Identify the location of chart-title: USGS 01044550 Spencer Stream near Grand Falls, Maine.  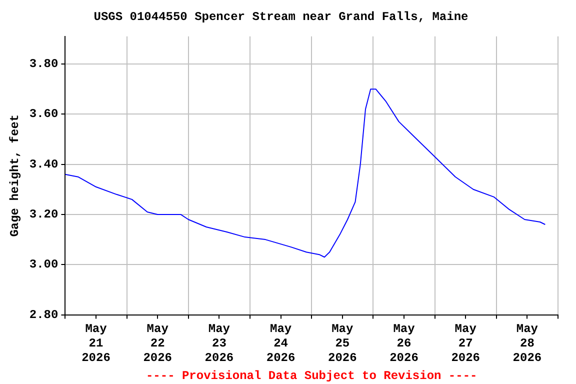
(281, 17).